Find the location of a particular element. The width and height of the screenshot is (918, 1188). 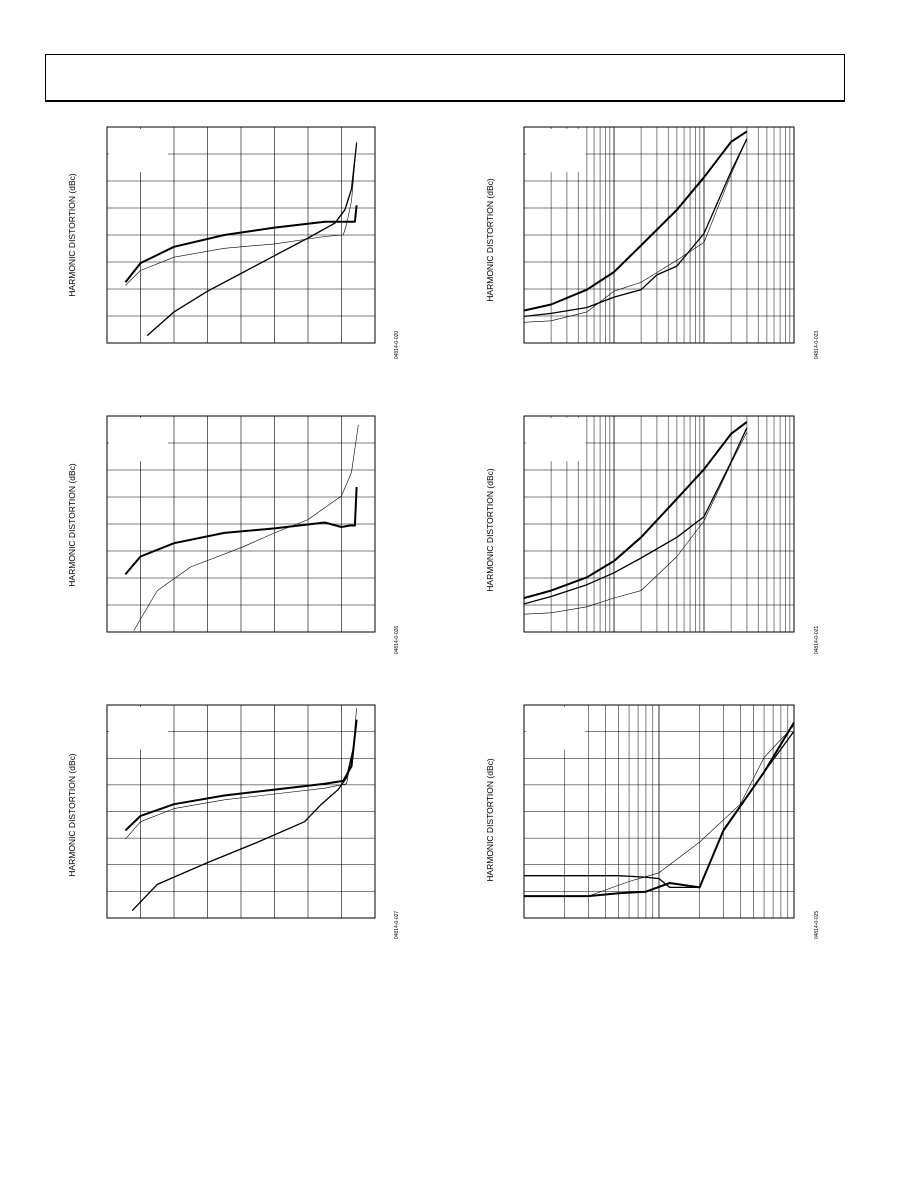

chart-3: HARMONIC DISTORTION (dBc) 04814-0-026 is located at coordinates (233, 535).